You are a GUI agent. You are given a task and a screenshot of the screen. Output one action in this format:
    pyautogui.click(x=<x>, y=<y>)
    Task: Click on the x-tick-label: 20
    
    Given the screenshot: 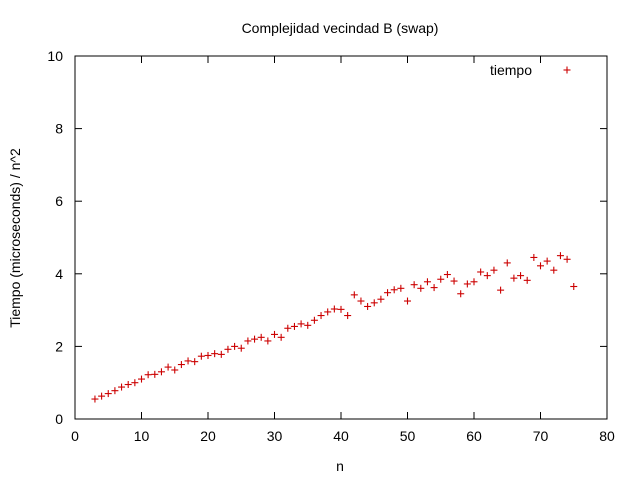 What is the action you would take?
    pyautogui.click(x=208, y=436)
    